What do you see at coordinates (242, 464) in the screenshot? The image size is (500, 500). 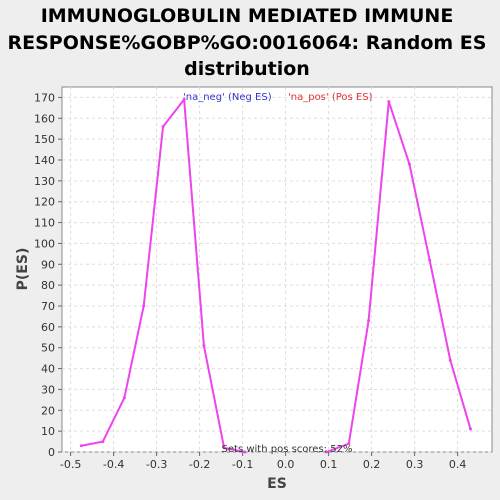 I see `x-tick-label: -0.1` at bounding box center [242, 464].